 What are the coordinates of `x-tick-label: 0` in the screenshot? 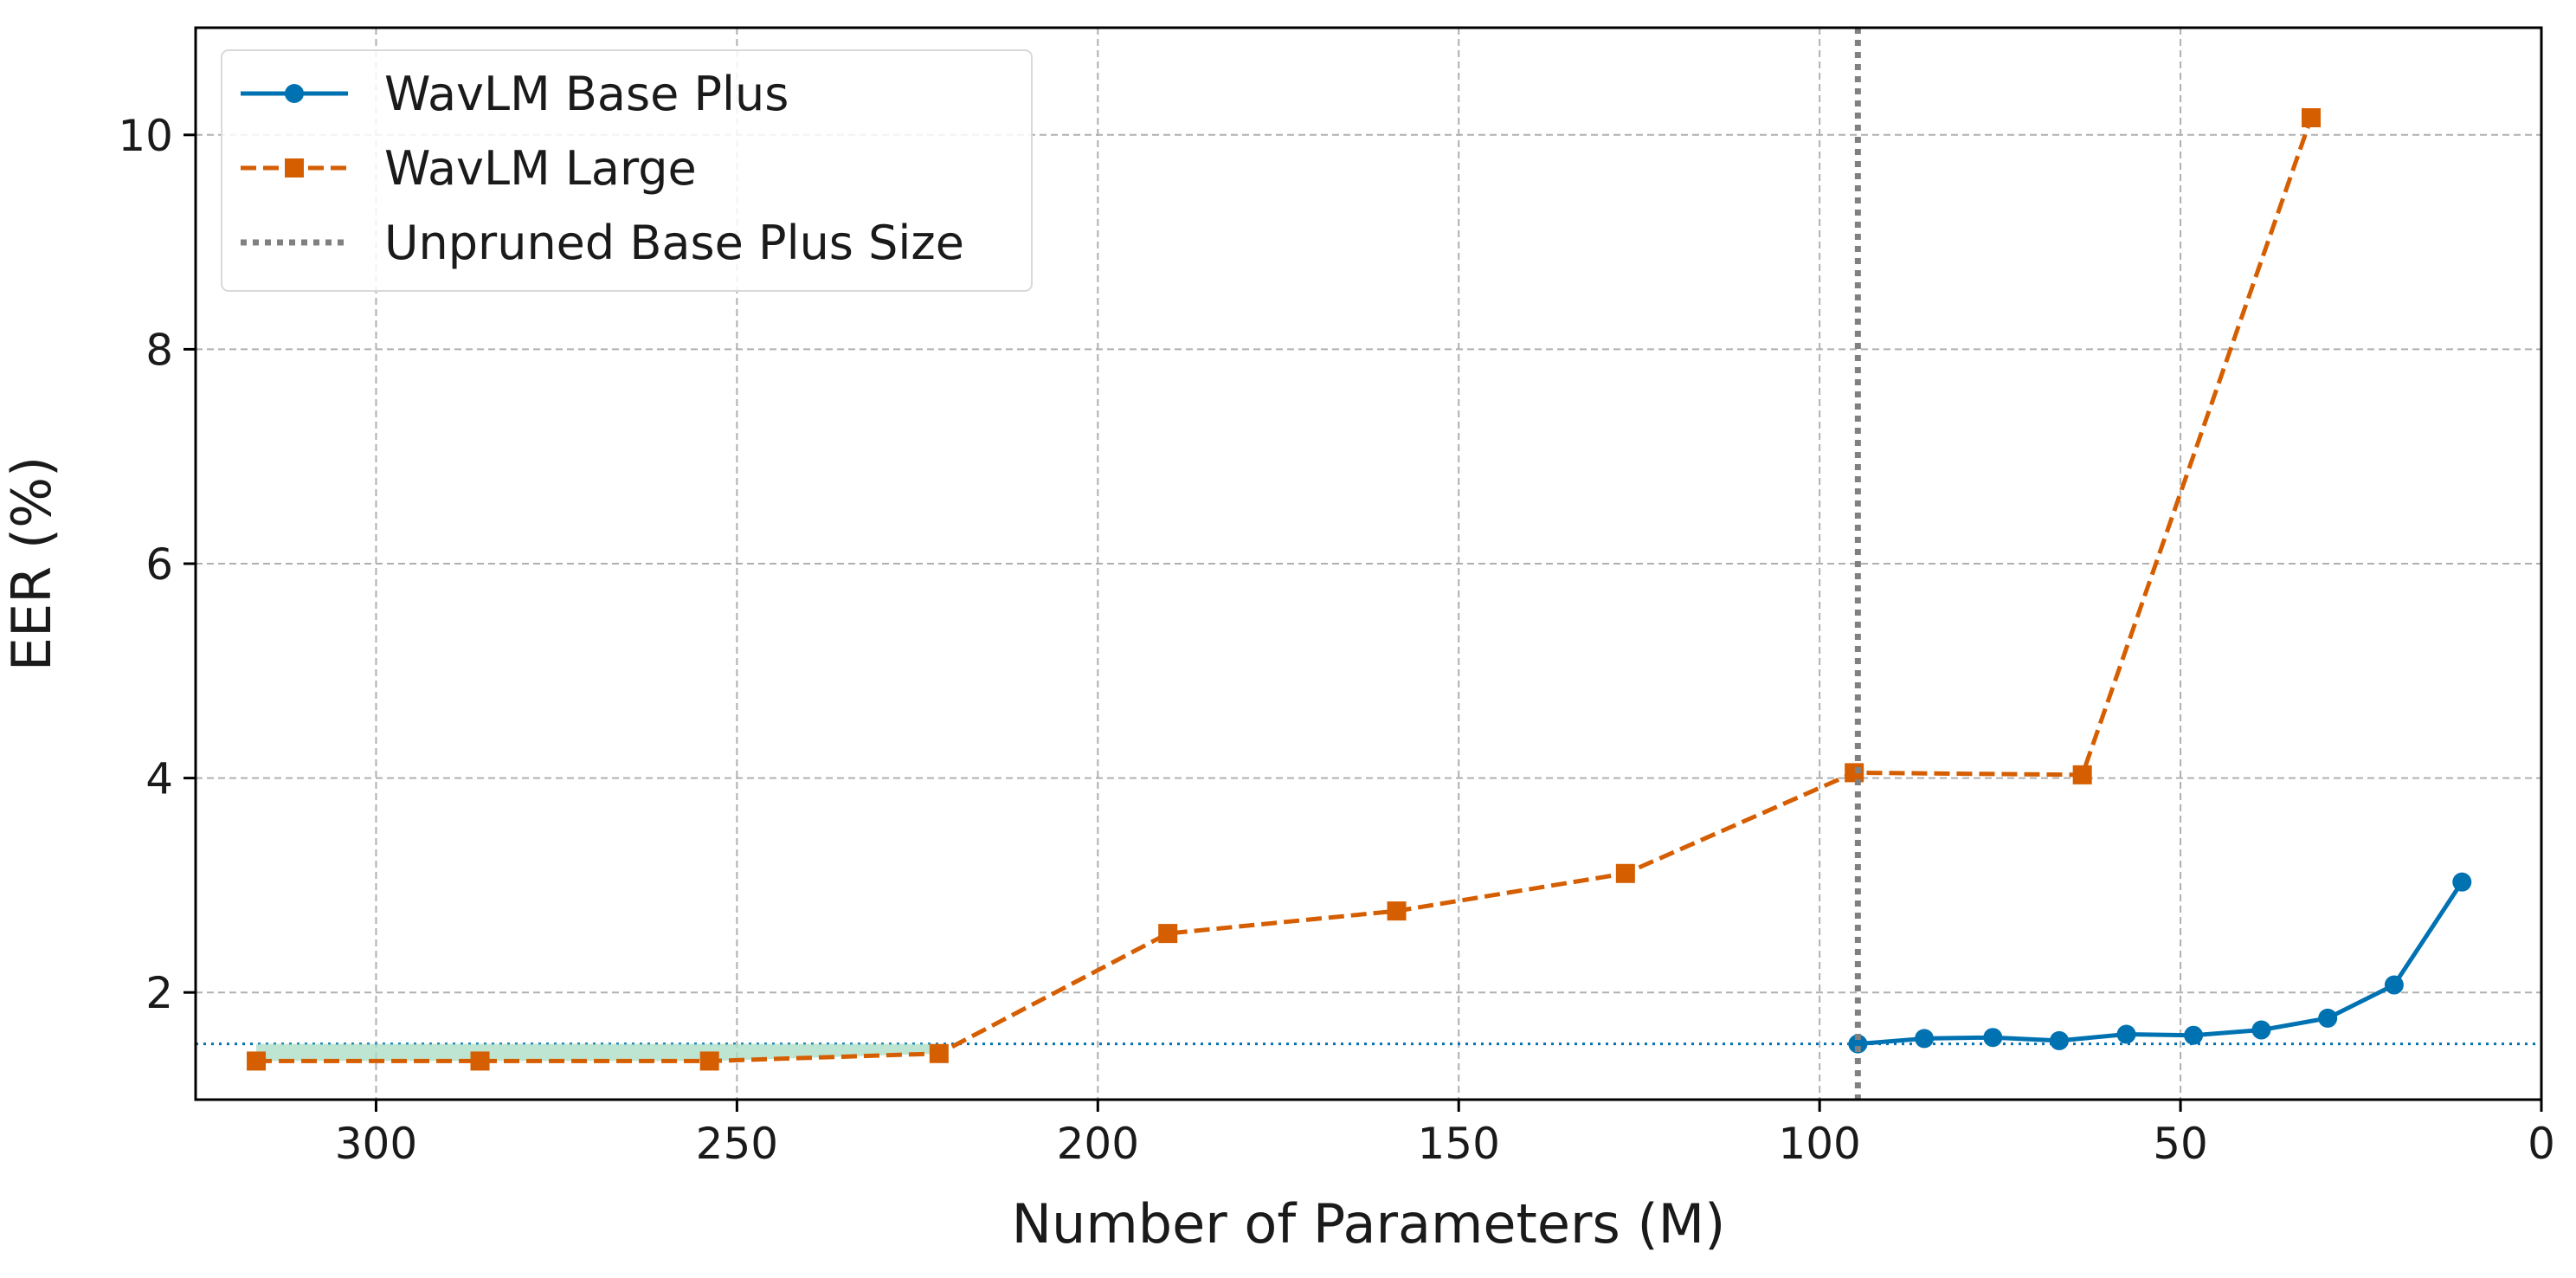 It's located at (2541, 1144).